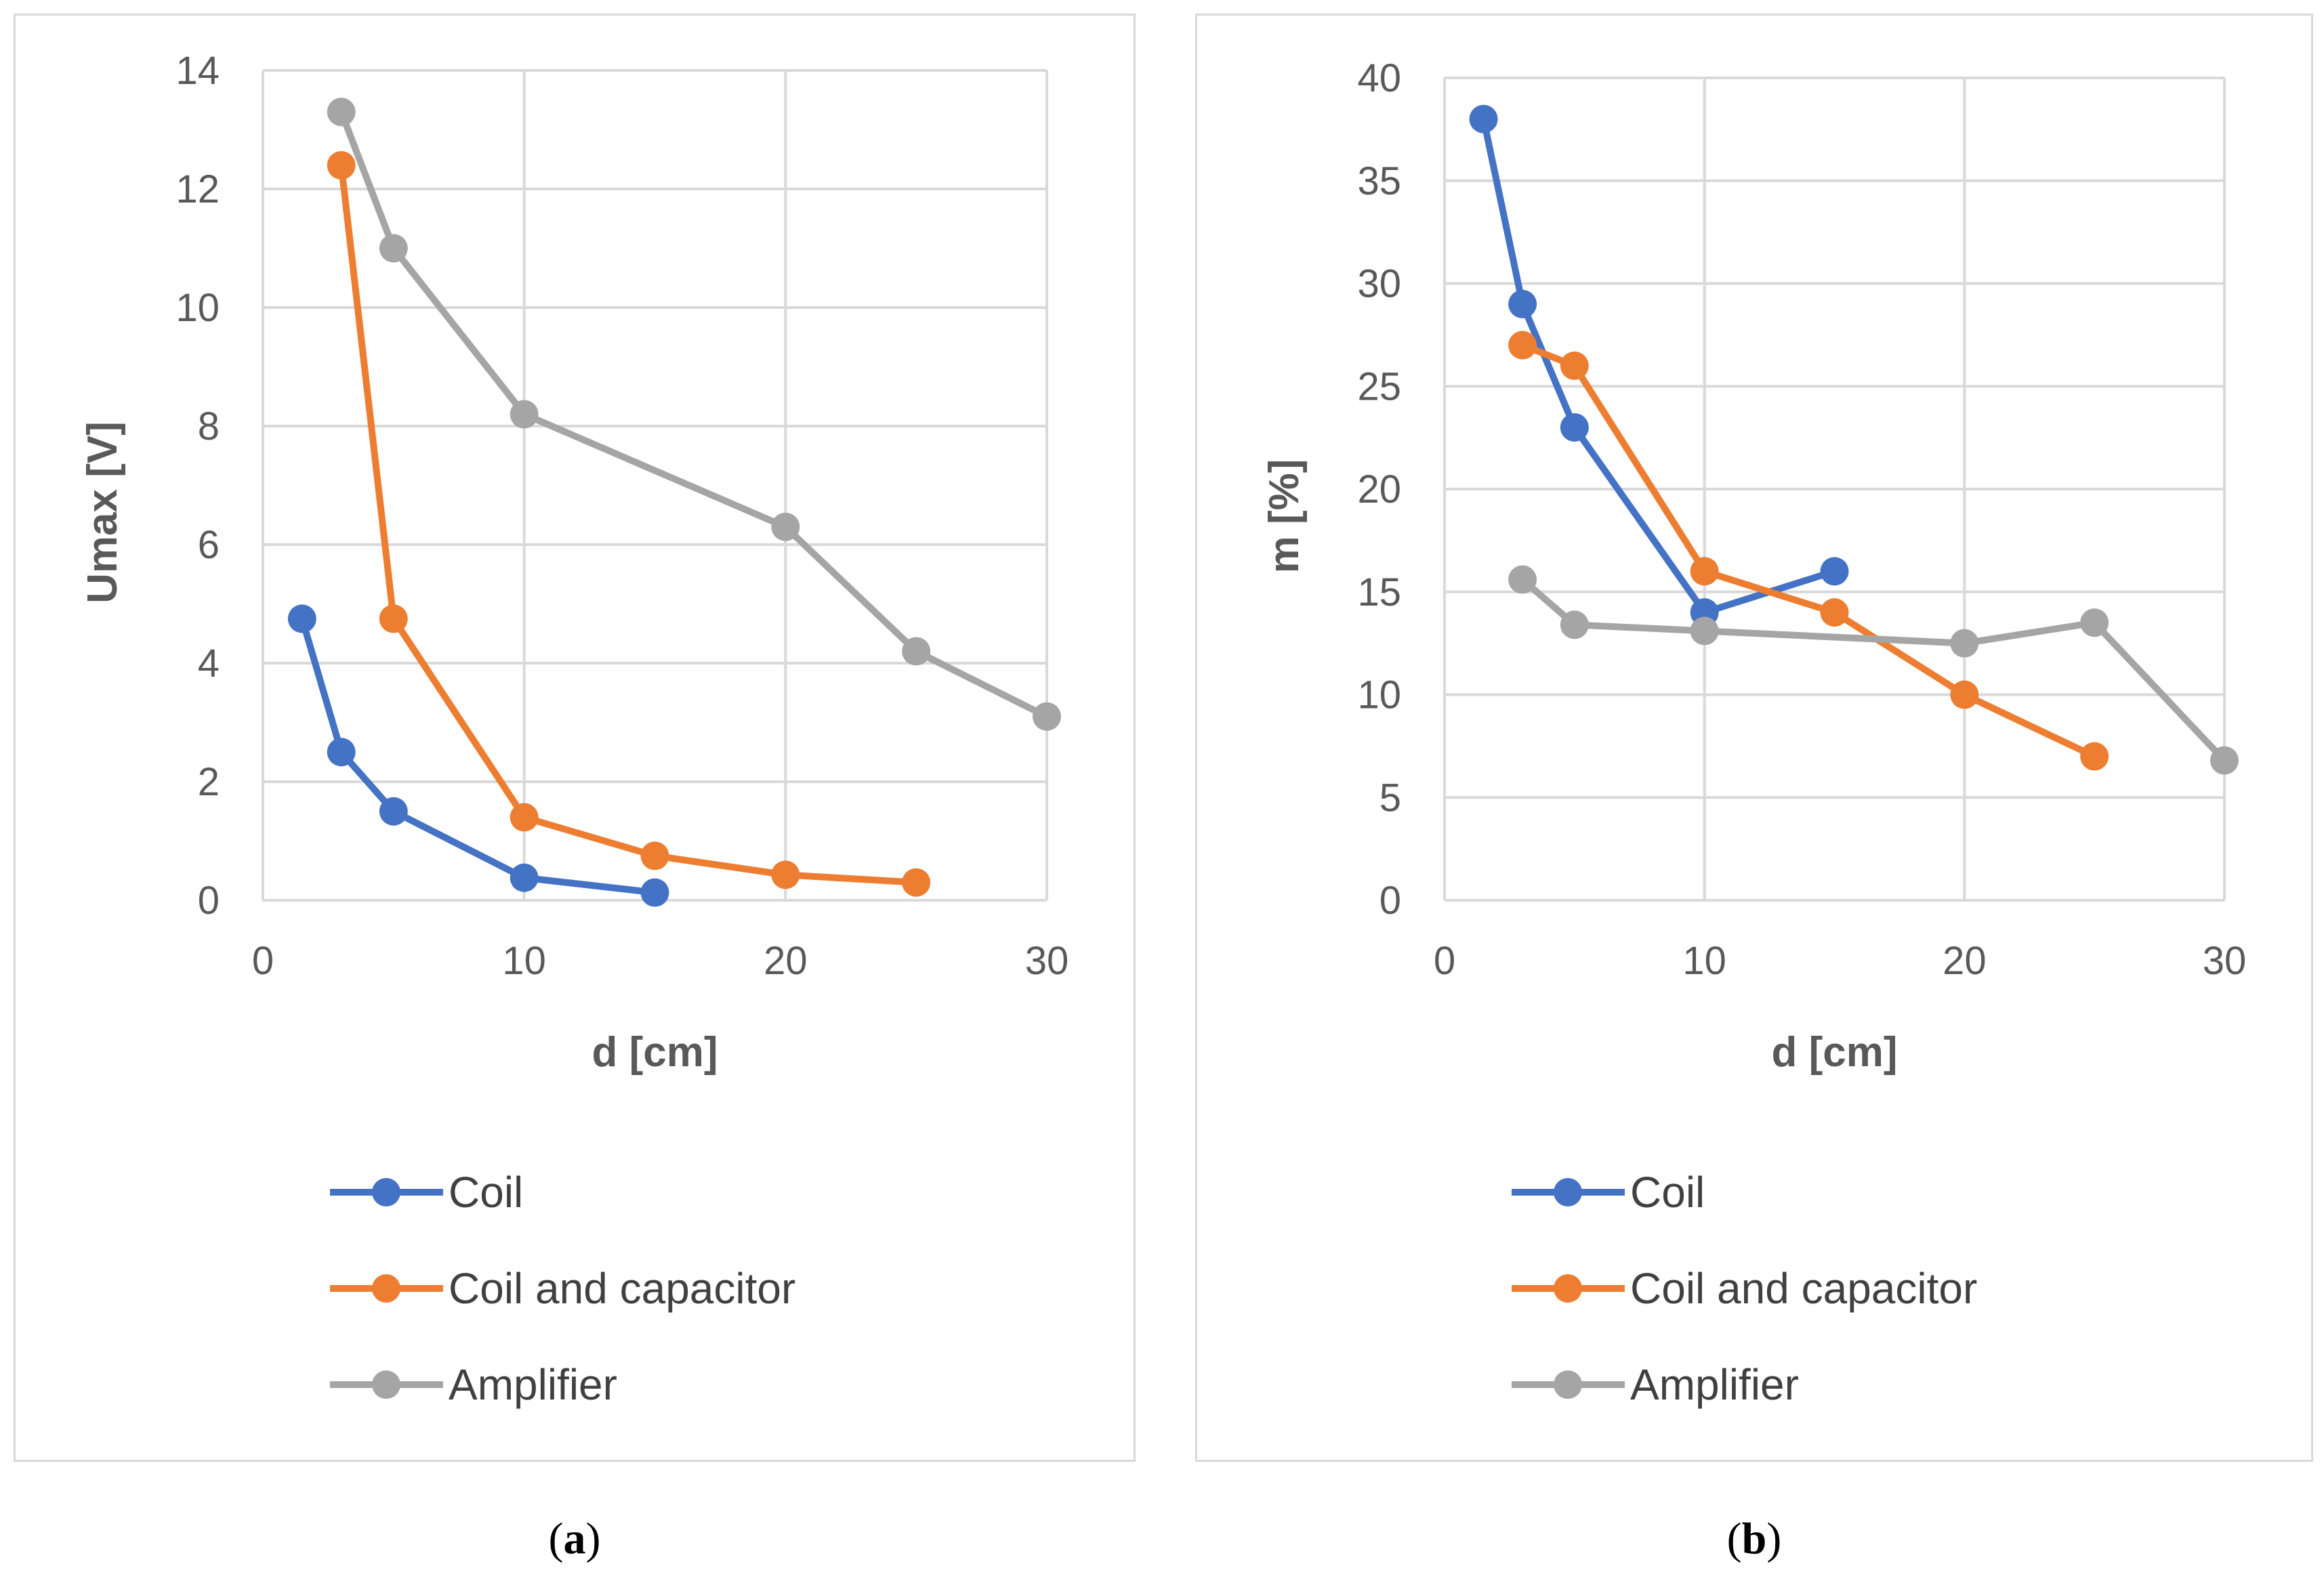 The height and width of the screenshot is (1577, 2324). What do you see at coordinates (1379, 386) in the screenshot?
I see `y-tick-label: 25` at bounding box center [1379, 386].